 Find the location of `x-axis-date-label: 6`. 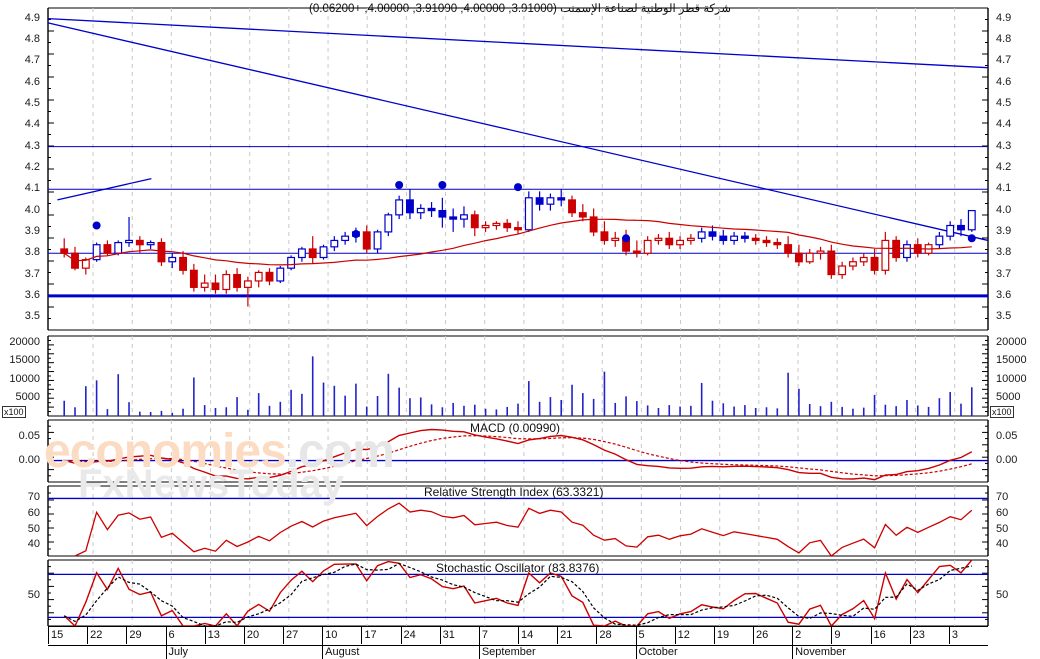

x-axis-date-label: 6 is located at coordinates (171, 635).